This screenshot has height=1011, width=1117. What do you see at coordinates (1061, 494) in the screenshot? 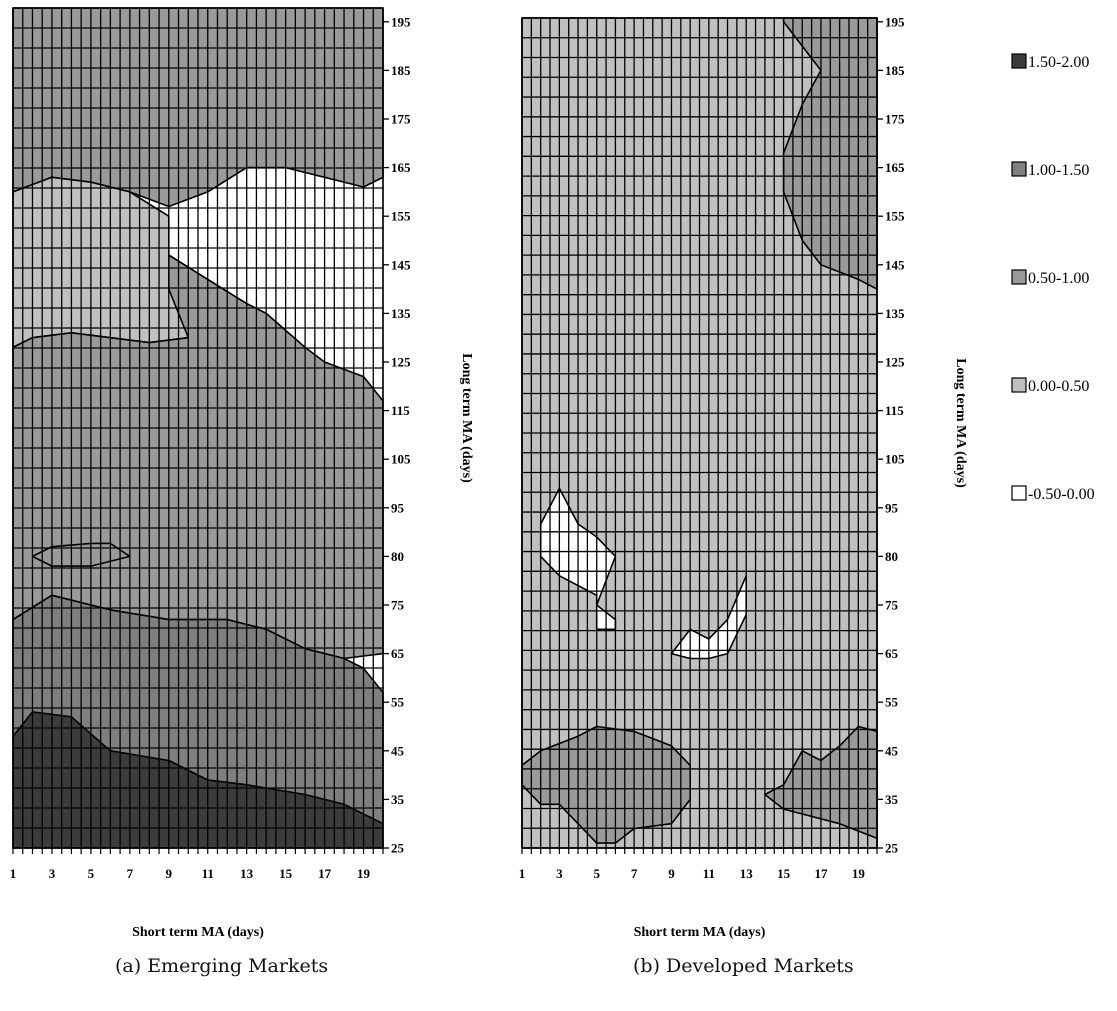
I see `legend-label: -0.50-0.00` at bounding box center [1061, 494].